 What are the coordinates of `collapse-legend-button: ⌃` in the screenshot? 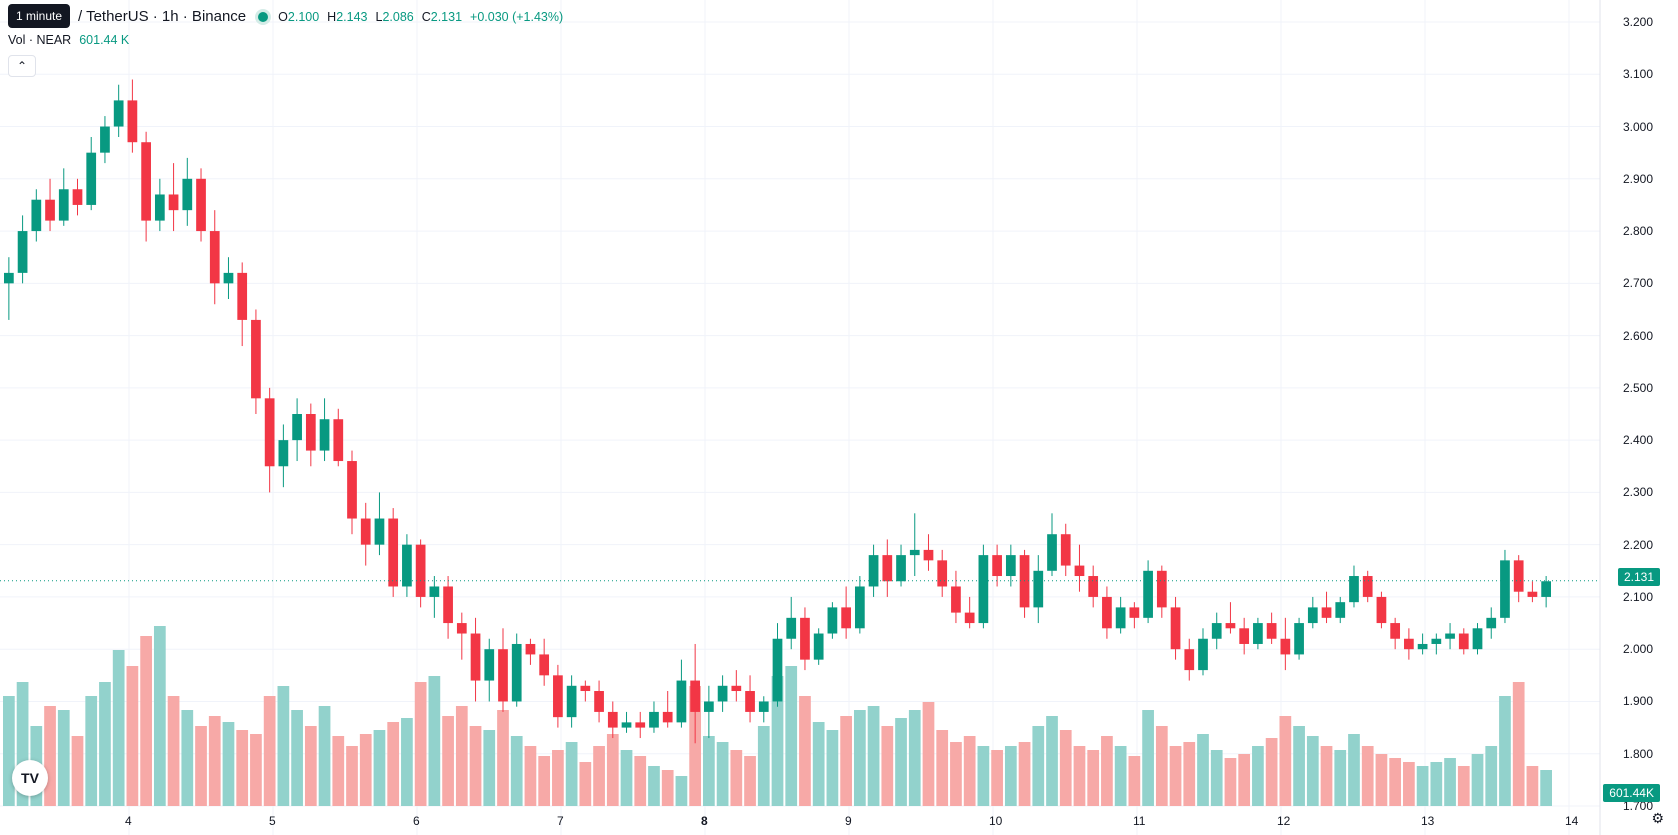 It's located at (22, 66).